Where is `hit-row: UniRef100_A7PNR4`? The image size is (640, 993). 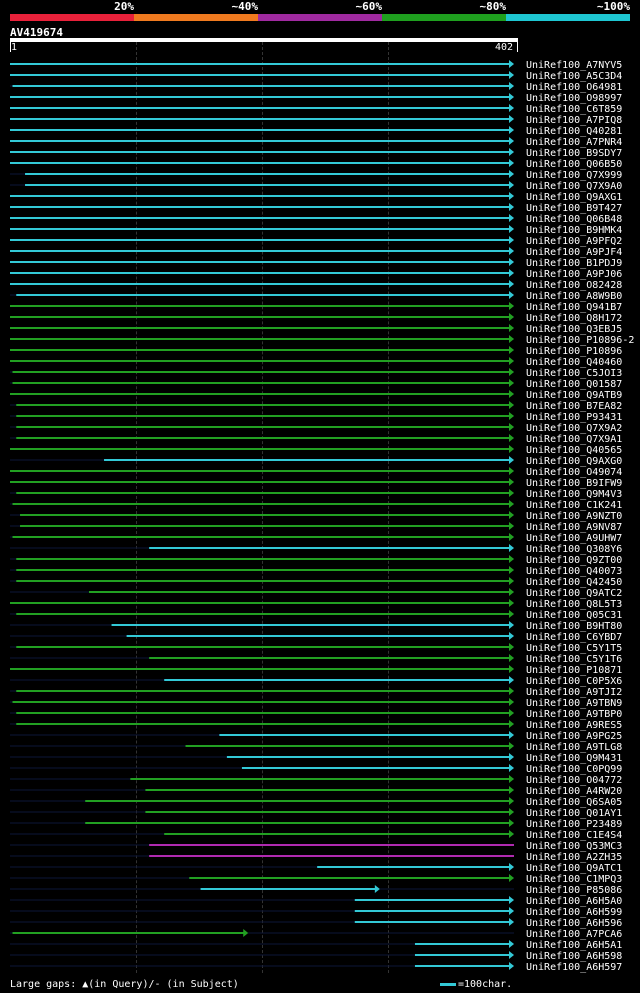 hit-row: UniRef100_A7PNR4 is located at coordinates (316, 142).